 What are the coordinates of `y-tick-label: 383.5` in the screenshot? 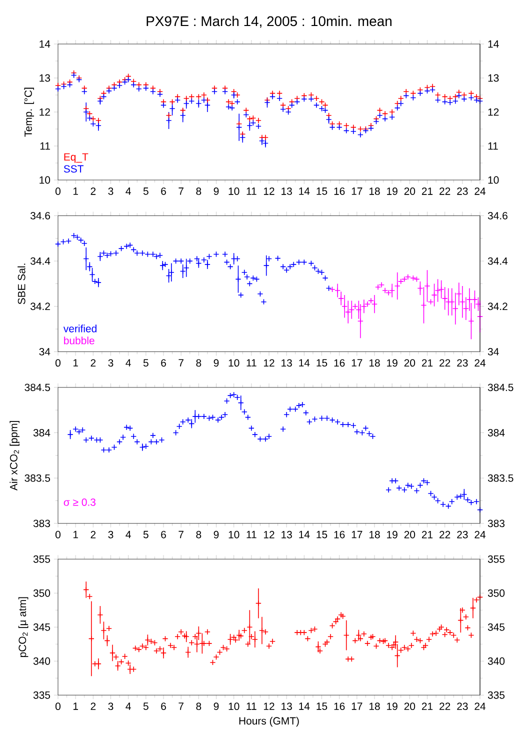 It's located at (37, 478).